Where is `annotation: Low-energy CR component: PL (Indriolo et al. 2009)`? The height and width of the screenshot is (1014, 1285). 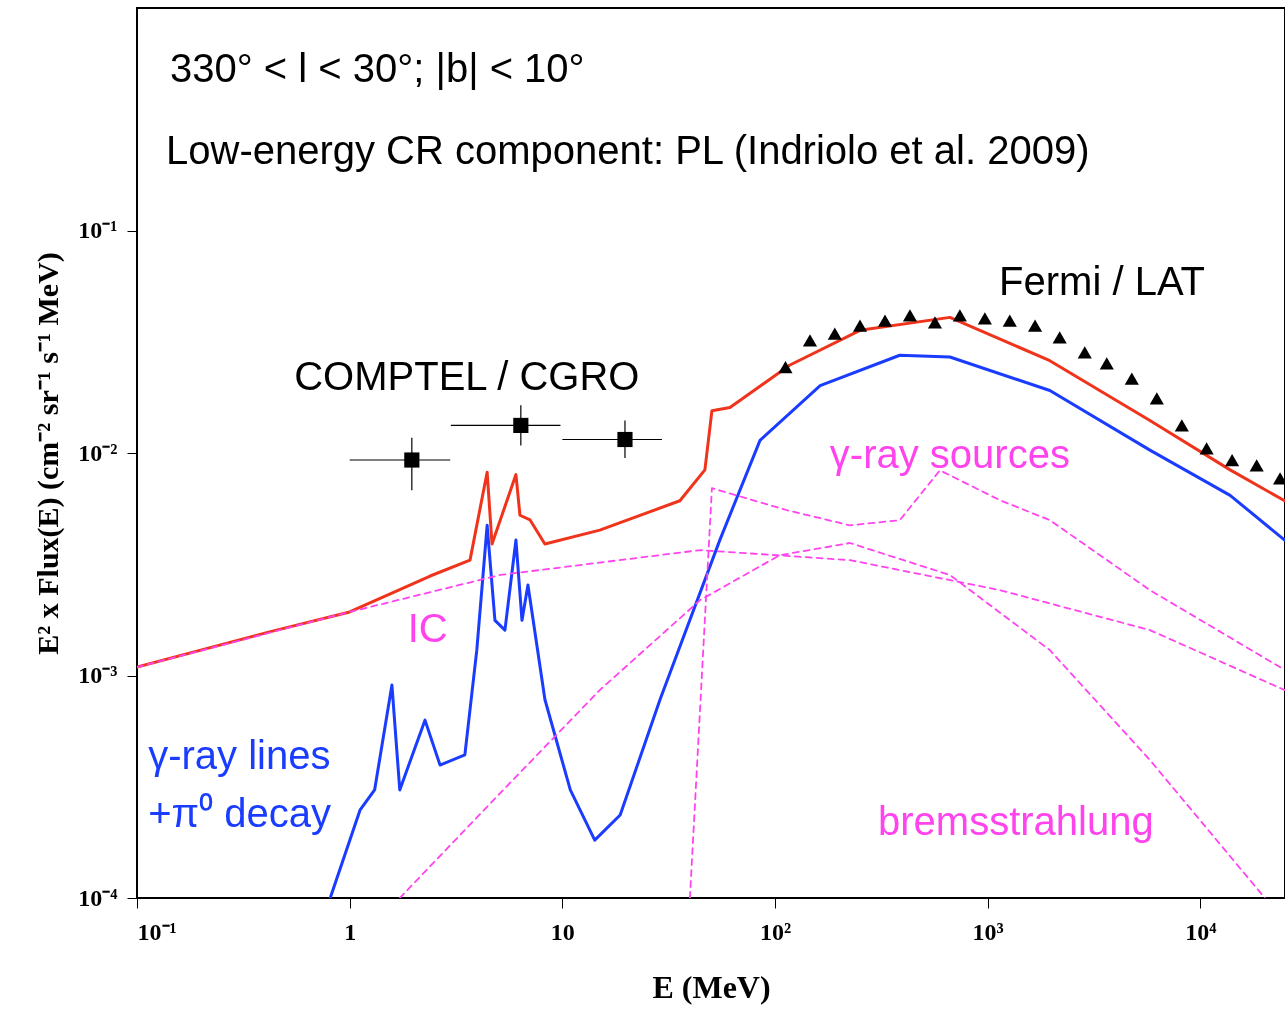 annotation: Low-energy CR component: PL (Indriolo et al. 2009) is located at coordinates (628, 150).